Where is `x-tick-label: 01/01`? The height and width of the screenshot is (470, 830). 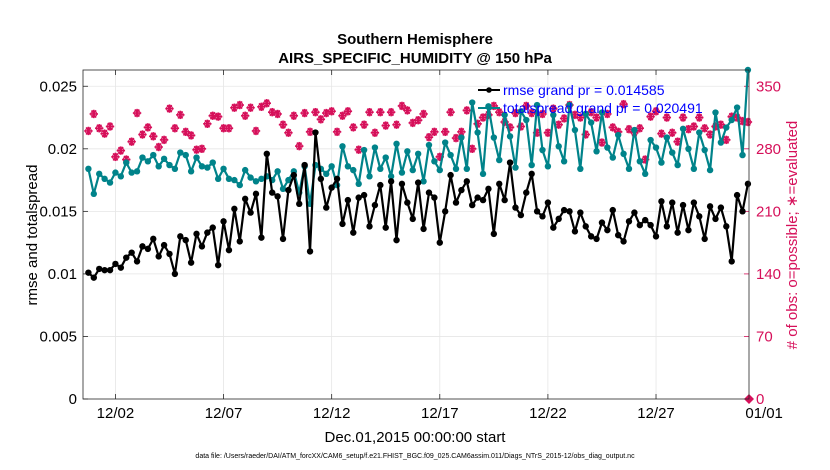 x-tick-label: 01/01 is located at coordinates (764, 413).